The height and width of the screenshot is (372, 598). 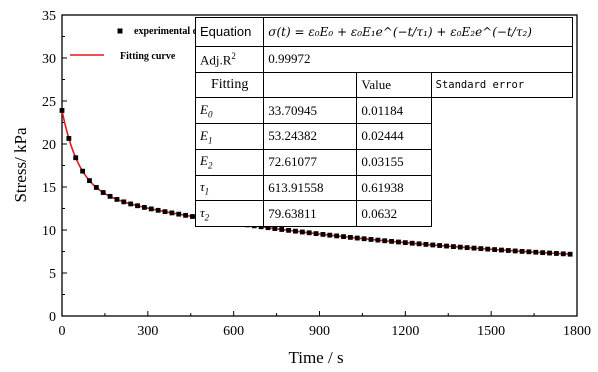 I want to click on param-row: E1 53.24382 0.02444, so click(x=383, y=136).